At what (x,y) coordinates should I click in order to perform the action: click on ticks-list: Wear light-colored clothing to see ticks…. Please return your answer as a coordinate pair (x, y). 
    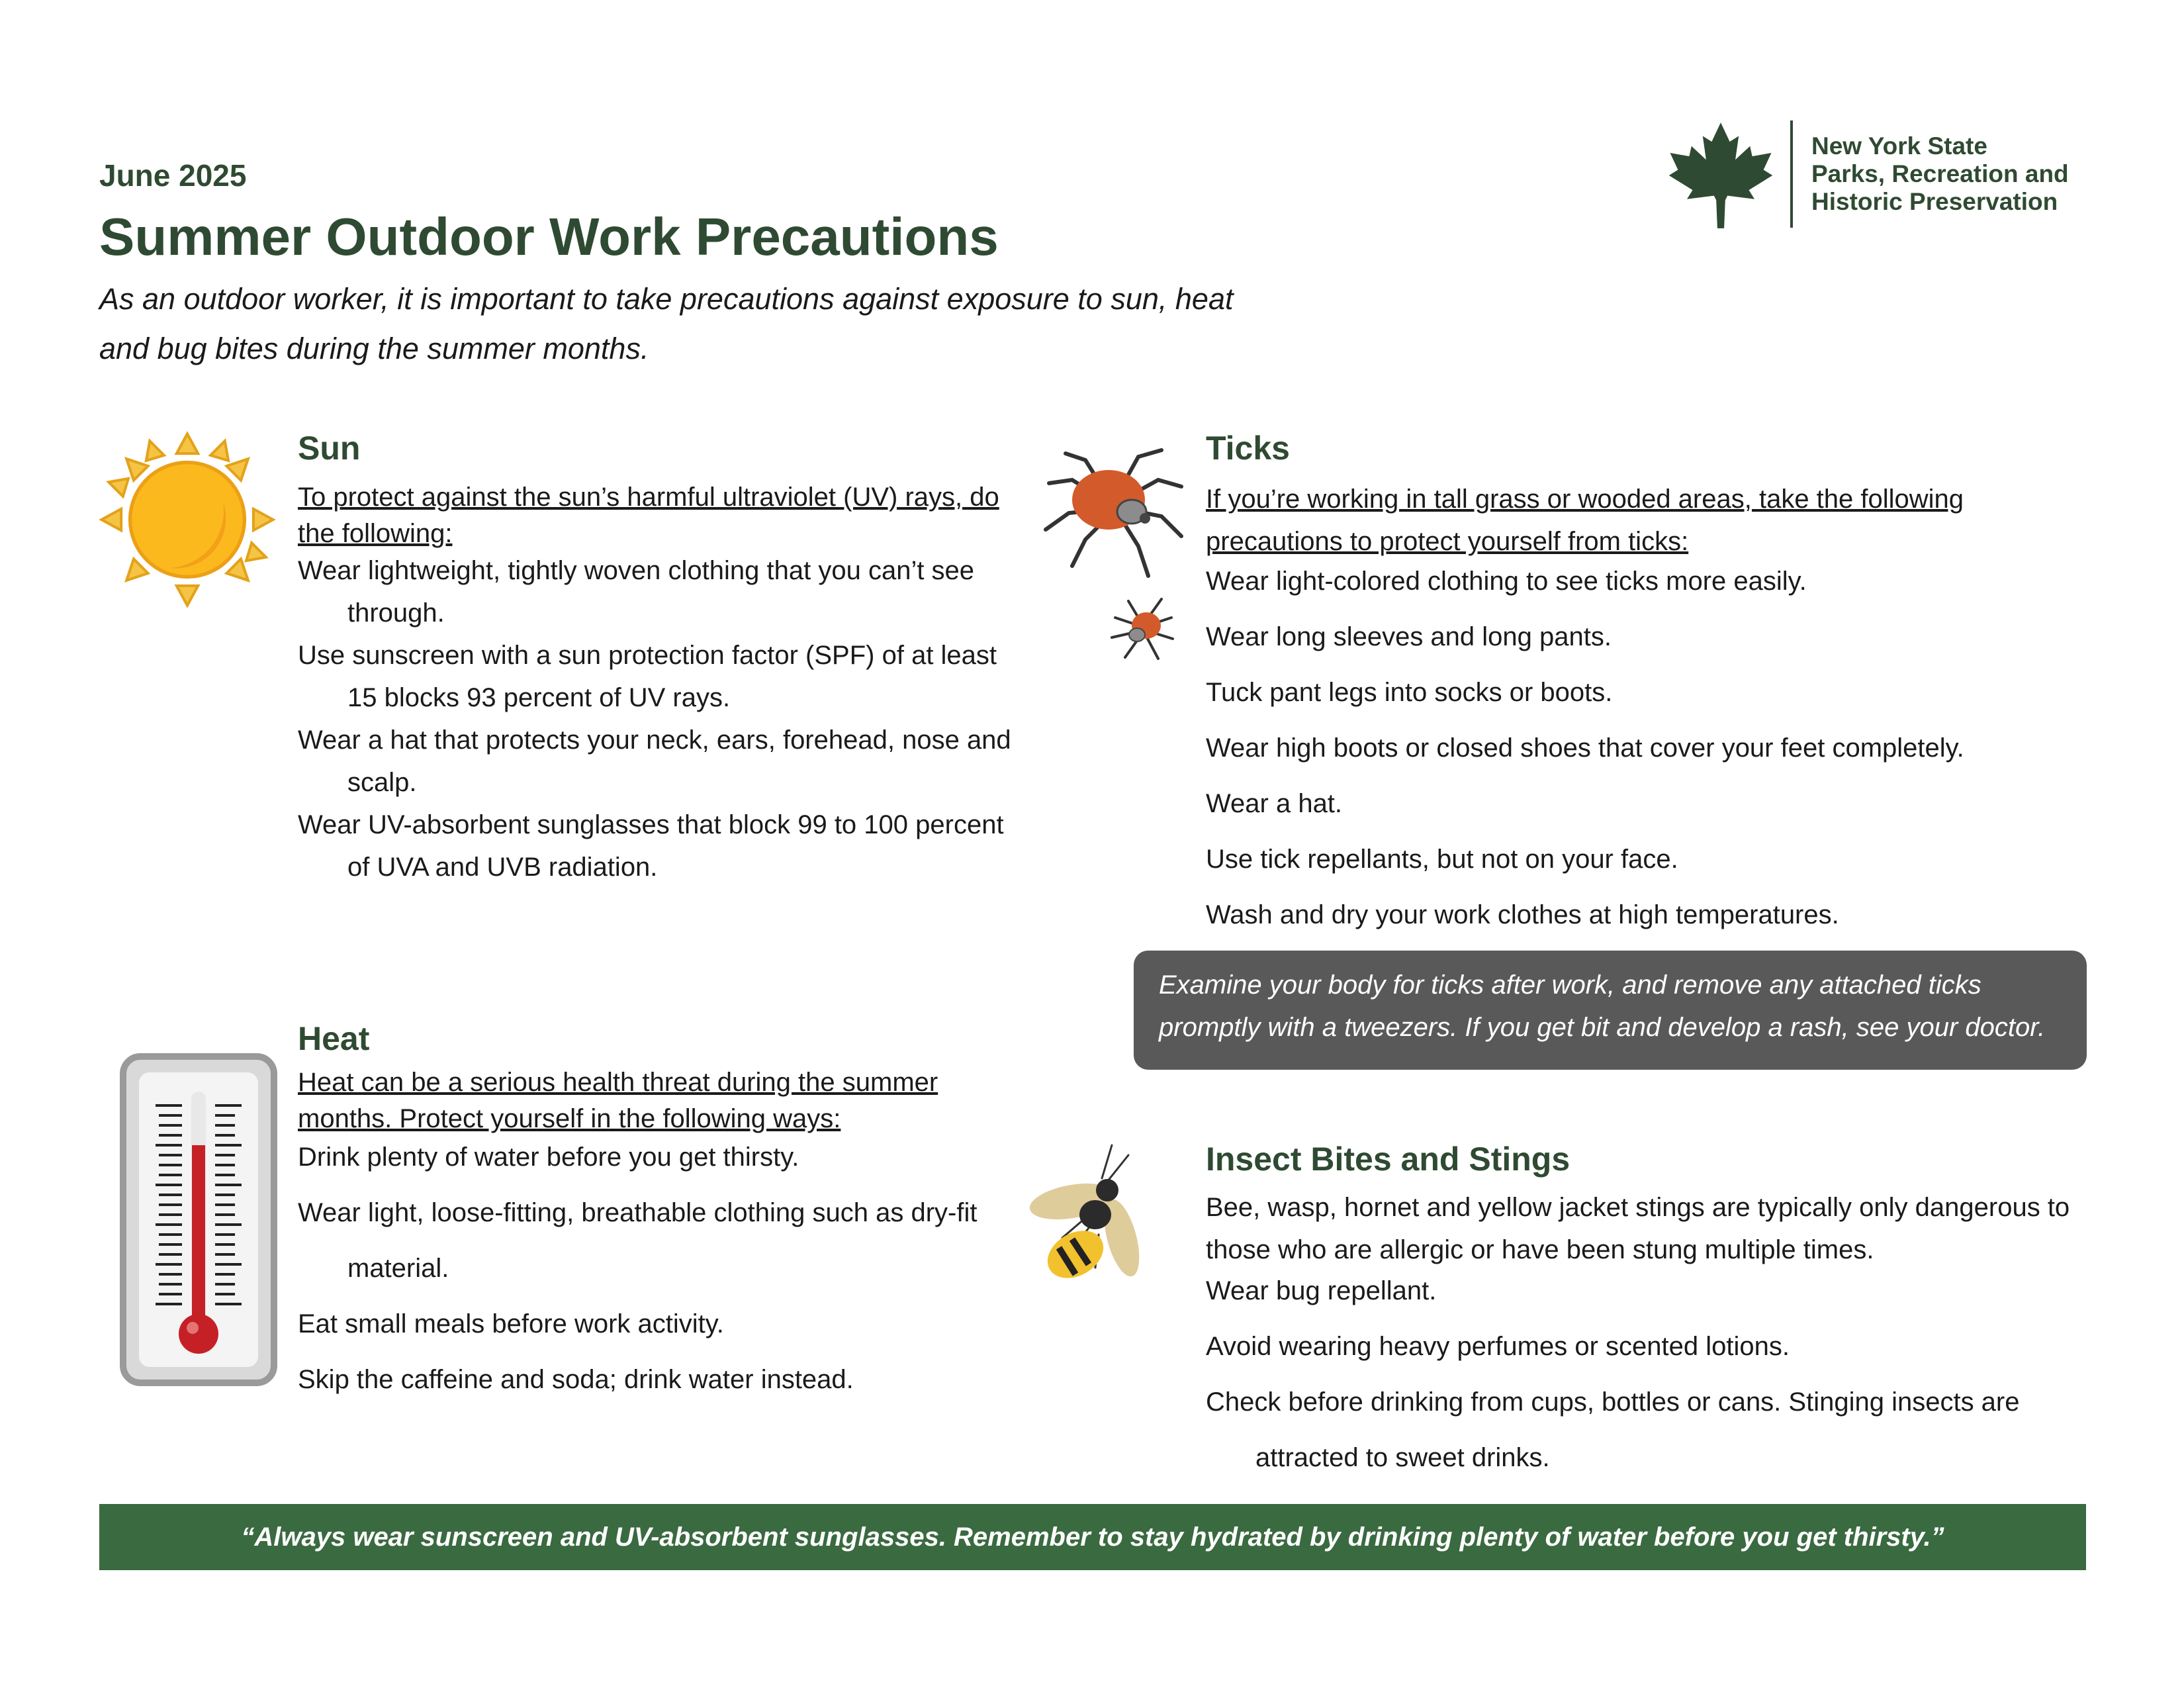
    Looking at the image, I should click on (1636, 754).